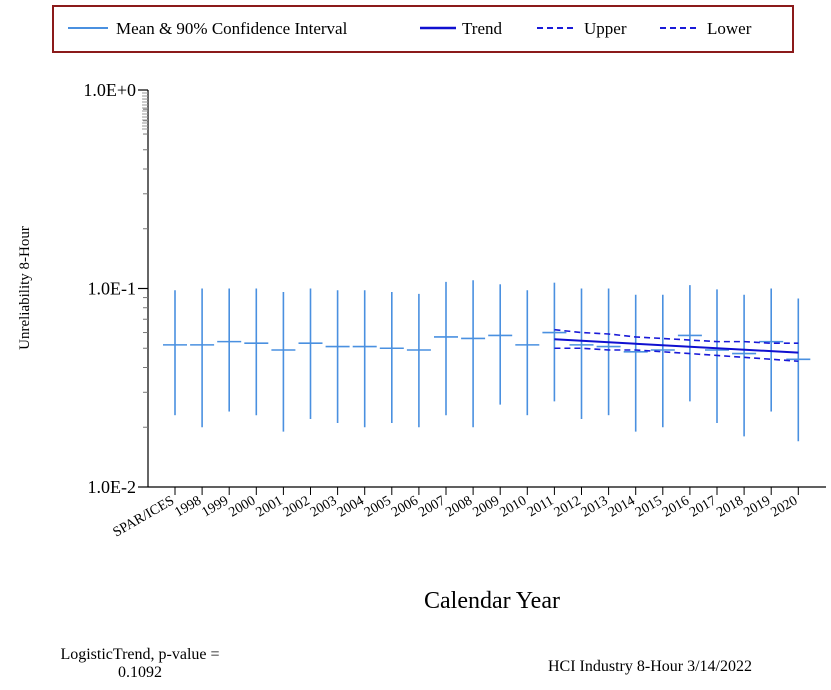 The height and width of the screenshot is (690, 831). I want to click on y-axis-title: Unreliability 8-Hour, so click(25, 288).